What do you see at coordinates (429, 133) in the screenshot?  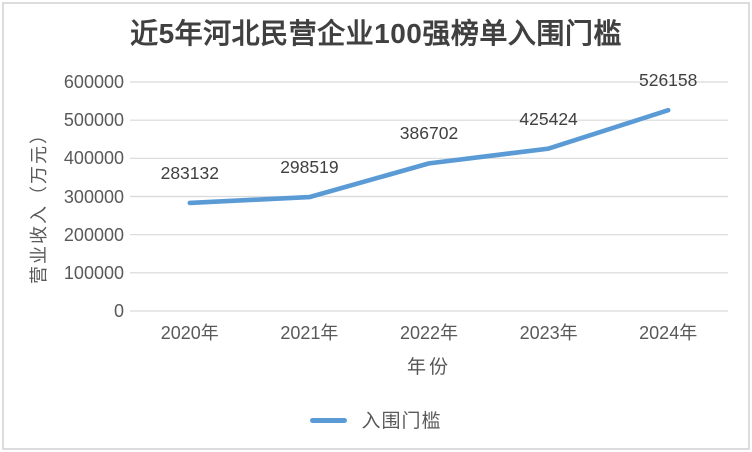 I see `data-label: 386702` at bounding box center [429, 133].